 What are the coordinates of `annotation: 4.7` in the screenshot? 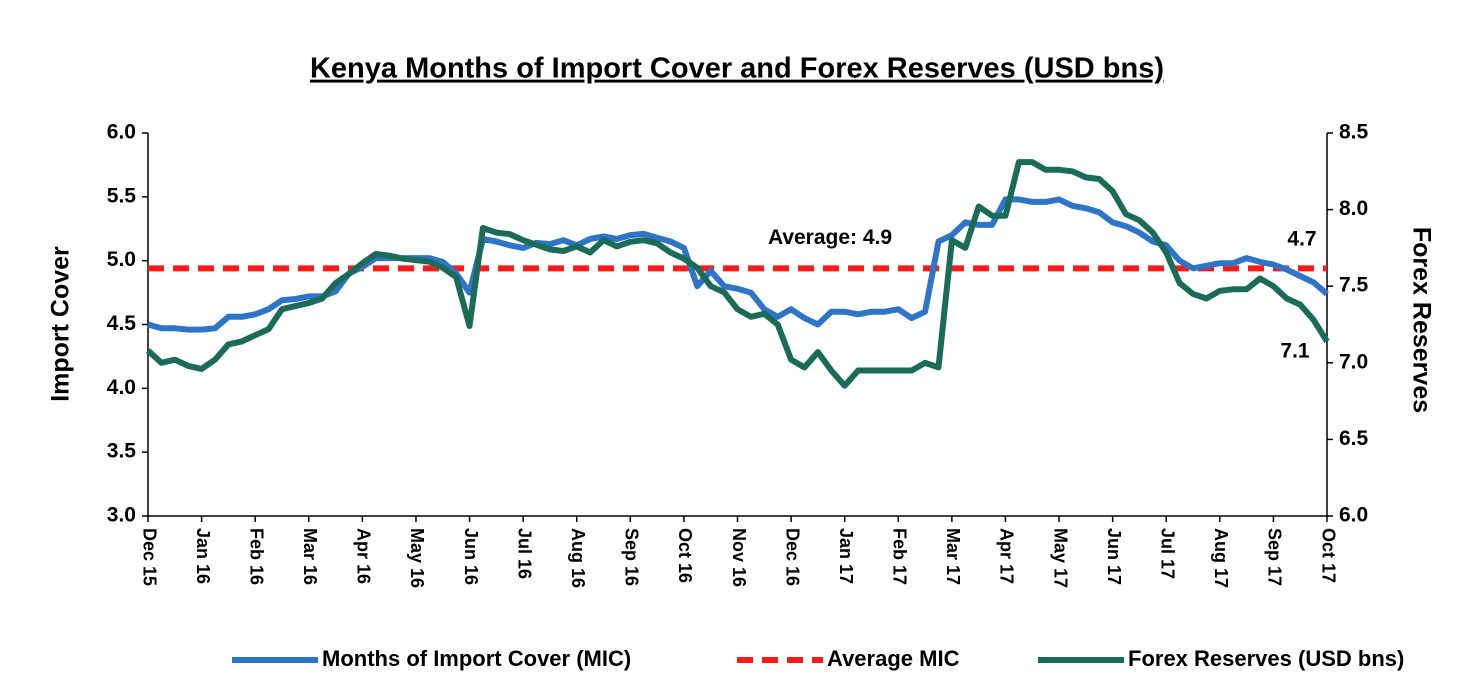 It's located at (1301, 239).